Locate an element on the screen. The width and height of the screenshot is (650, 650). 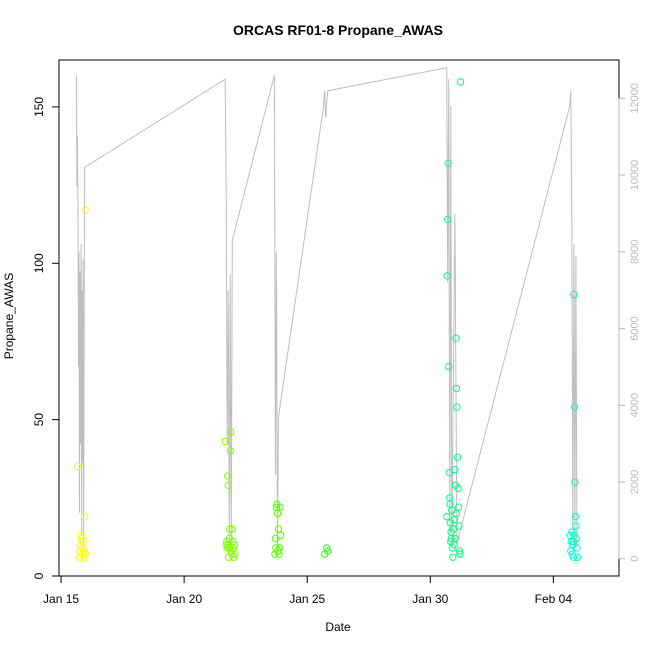
secondary-y-tick-label: 10000 is located at coordinates (635, 175).